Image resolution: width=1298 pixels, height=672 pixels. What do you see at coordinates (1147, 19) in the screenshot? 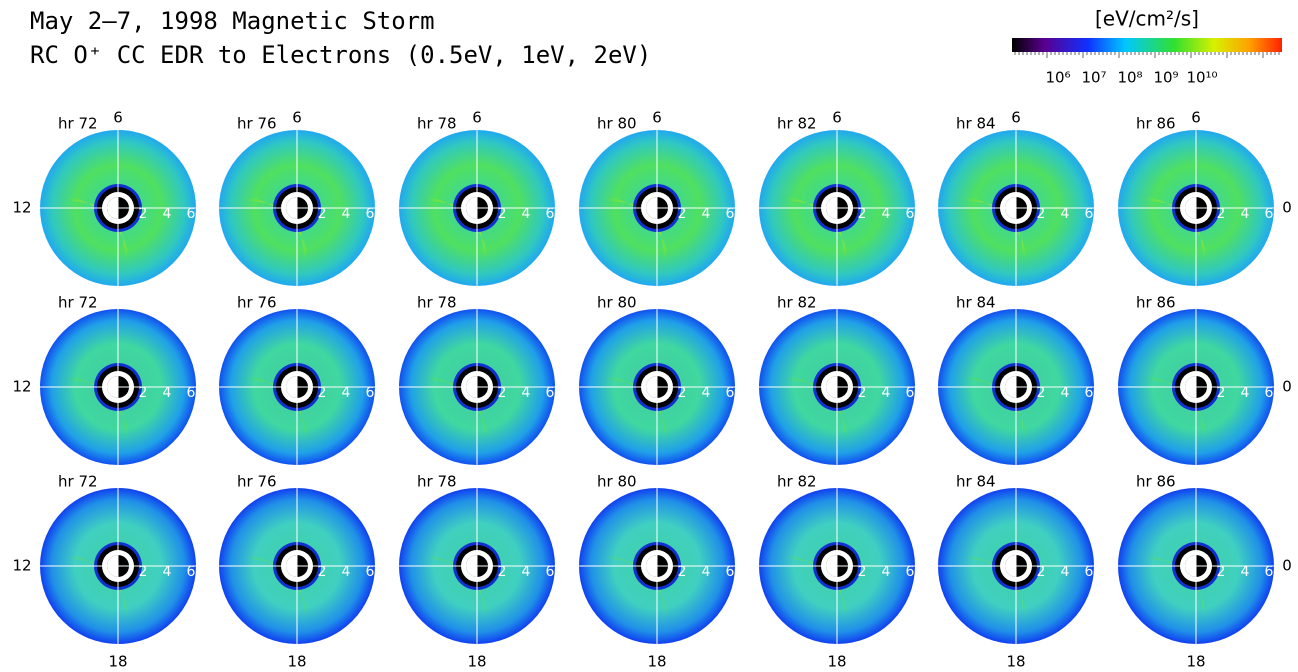
I see `colorbar-label: [eV/cm²/s]` at bounding box center [1147, 19].